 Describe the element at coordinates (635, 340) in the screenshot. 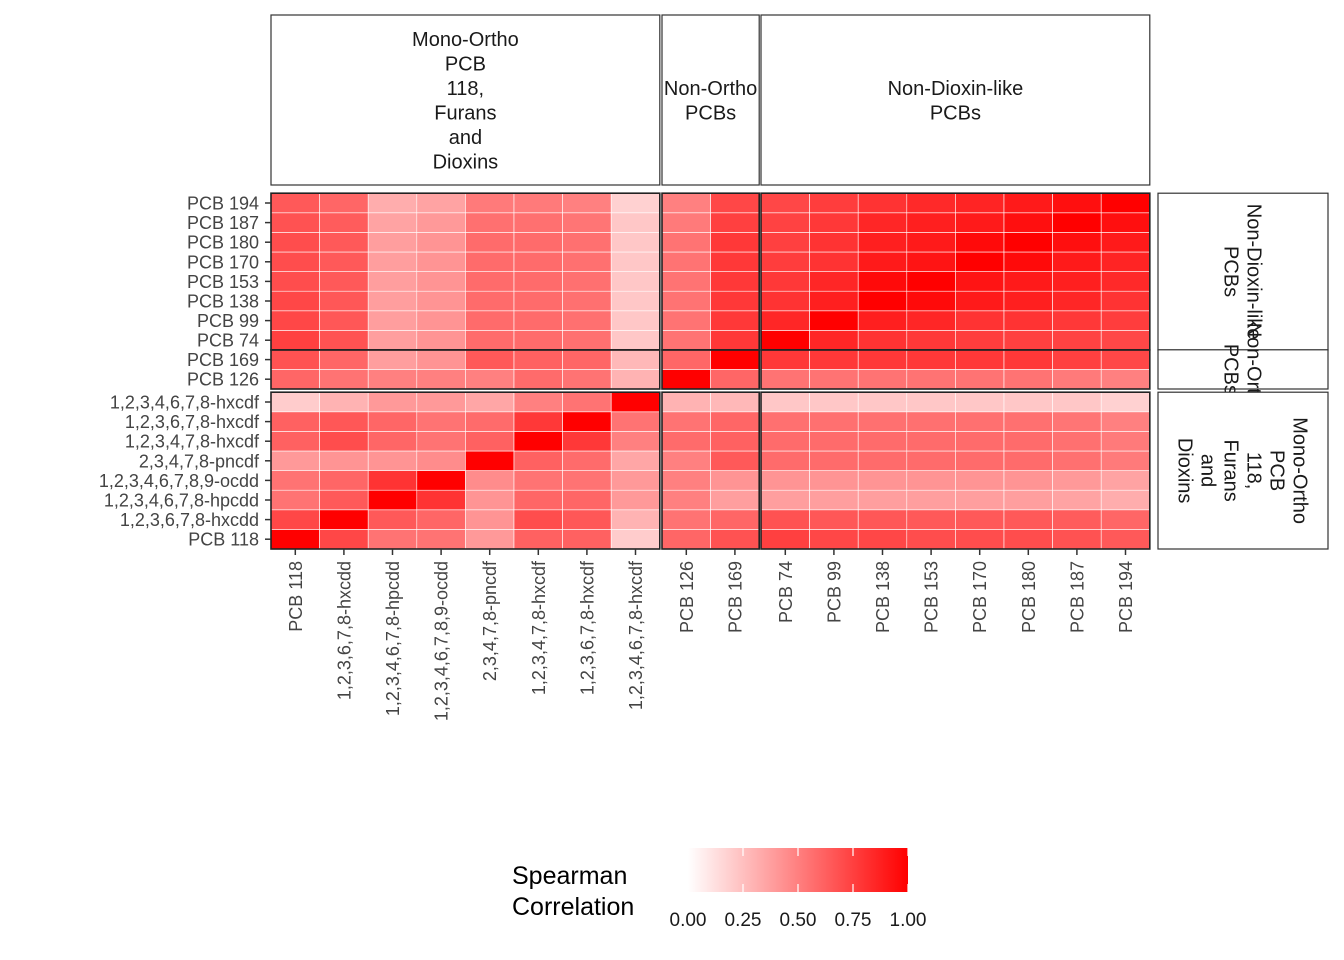

I see `heatmap-cell-pcb-74-x-1-2-3-4-6-7-8-hxcdf` at that location.